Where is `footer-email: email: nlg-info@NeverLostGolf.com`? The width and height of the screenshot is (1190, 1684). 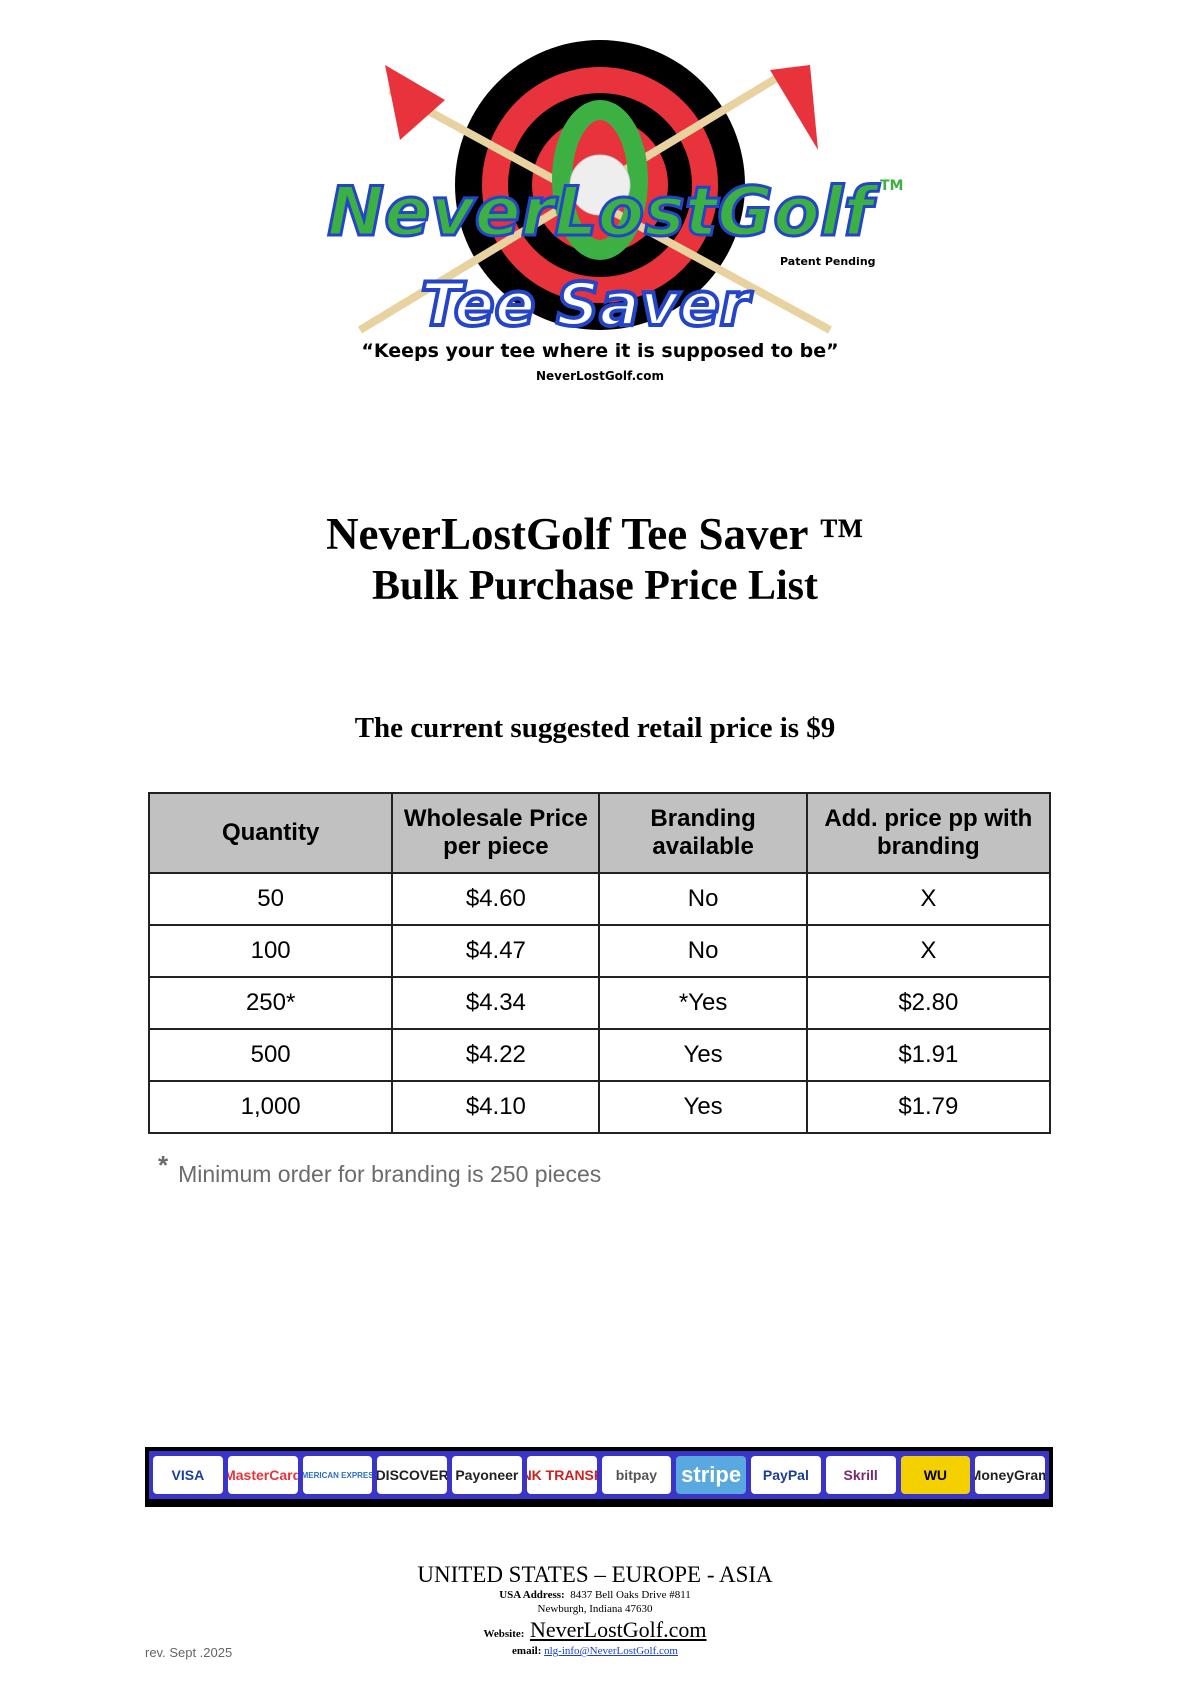
footer-email: email: nlg-info@NeverLostGolf.com is located at coordinates (595, 1651).